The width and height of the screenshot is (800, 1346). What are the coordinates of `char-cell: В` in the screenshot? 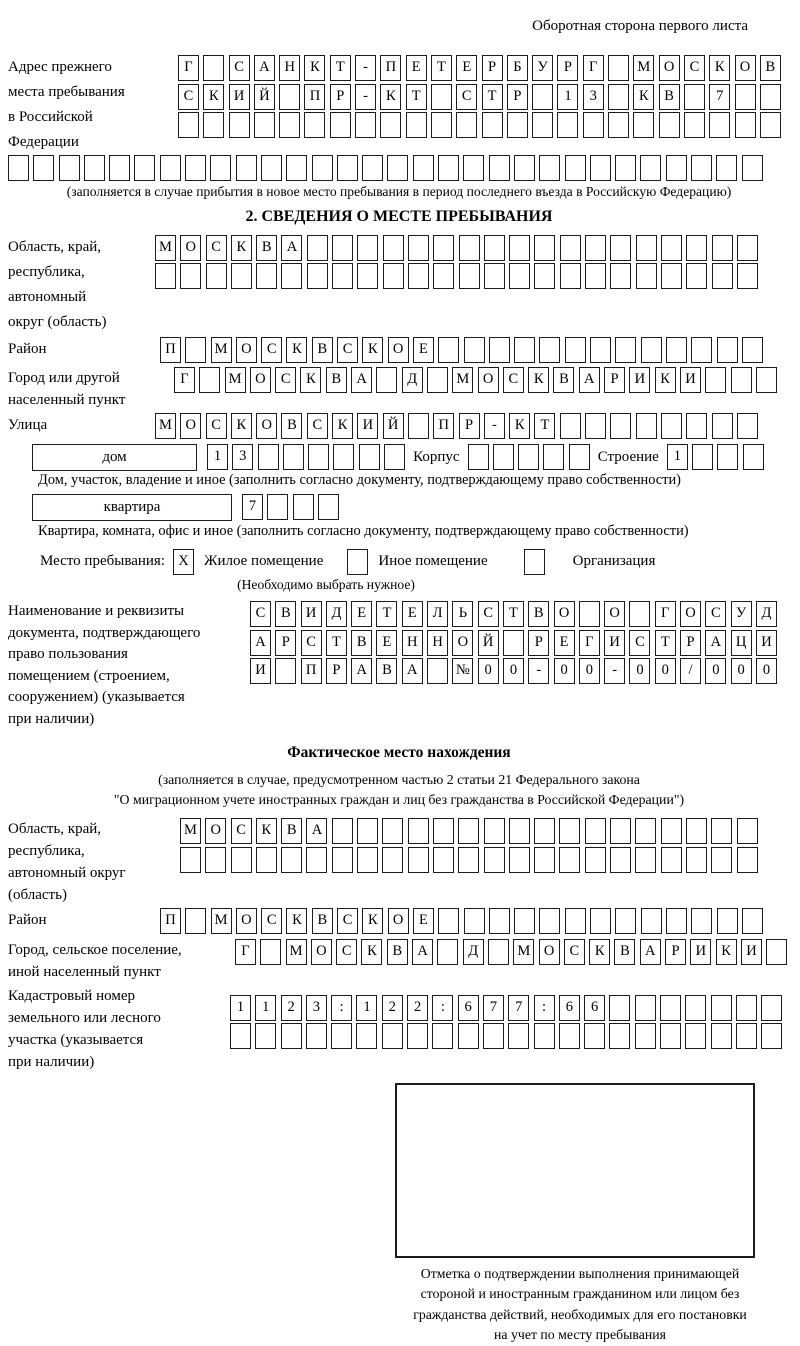 It's located at (362, 642).